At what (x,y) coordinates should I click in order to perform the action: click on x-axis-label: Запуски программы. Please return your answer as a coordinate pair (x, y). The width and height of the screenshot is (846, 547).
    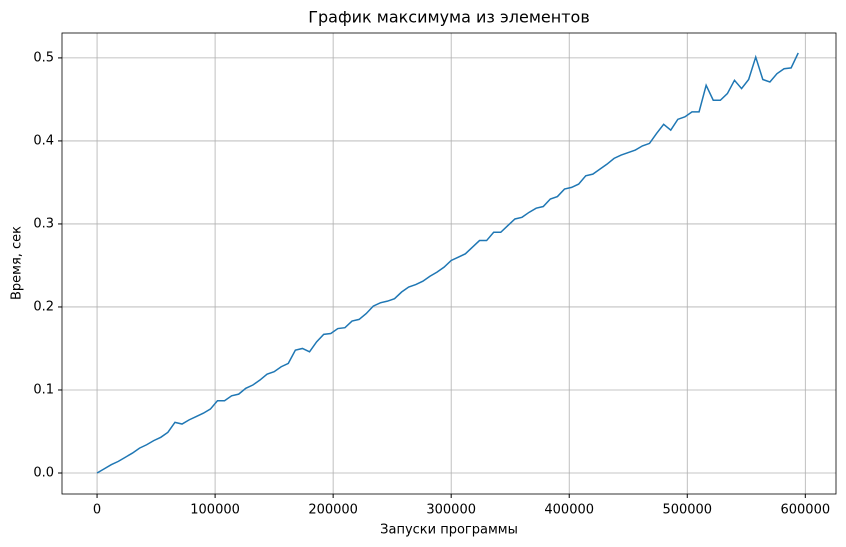
    Looking at the image, I should click on (449, 530).